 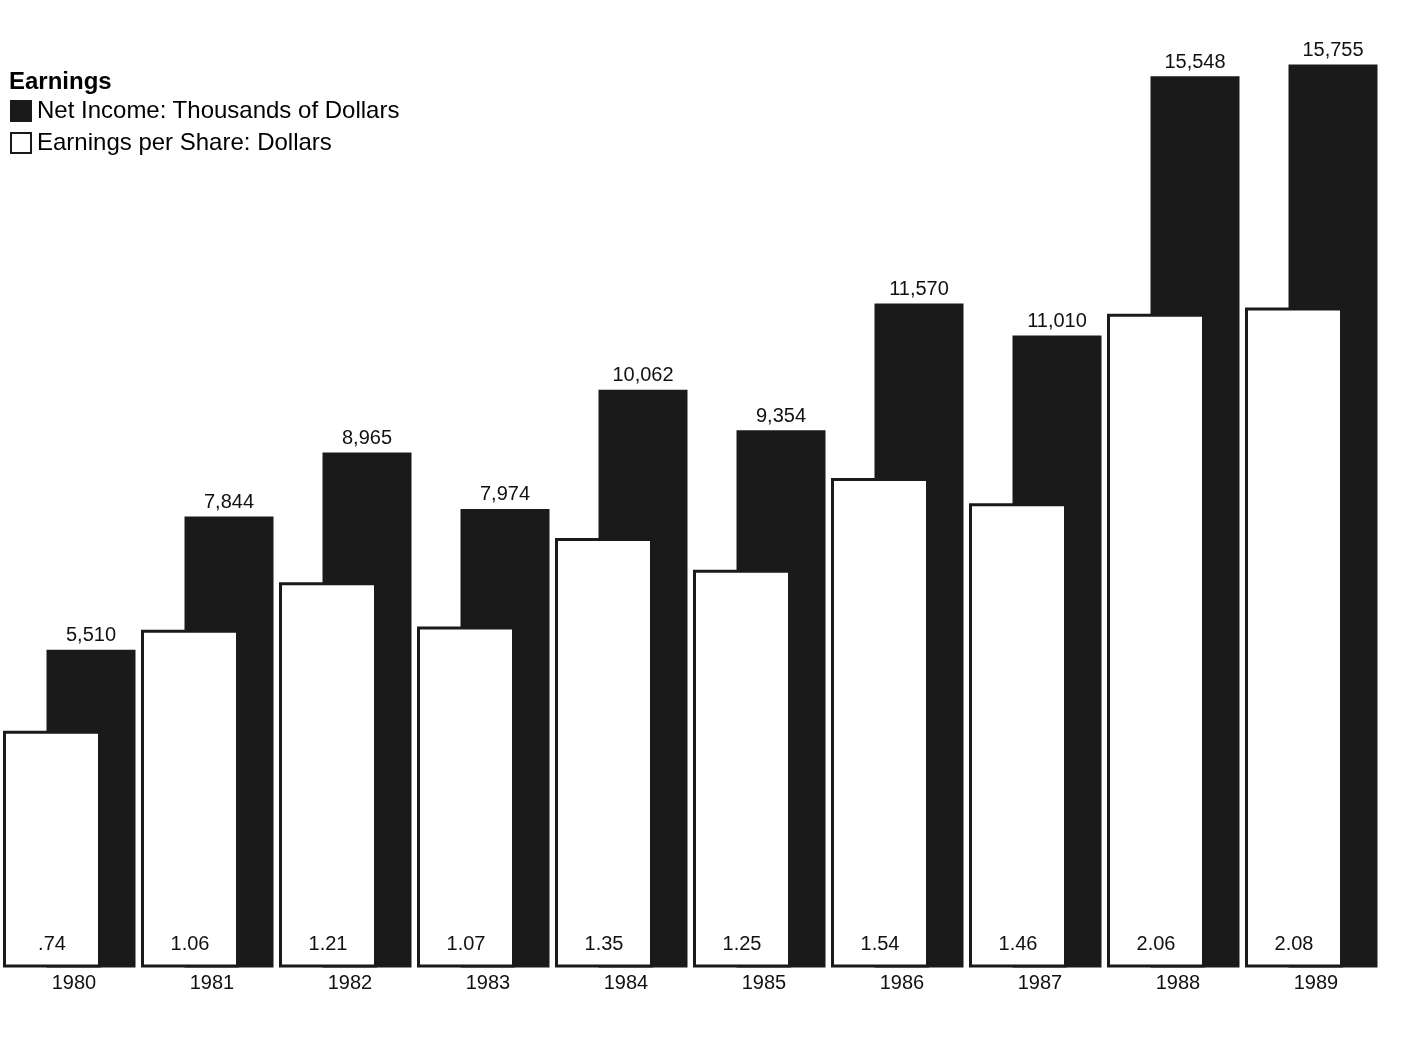 I want to click on x-tick-label: 1982, so click(x=350, y=981).